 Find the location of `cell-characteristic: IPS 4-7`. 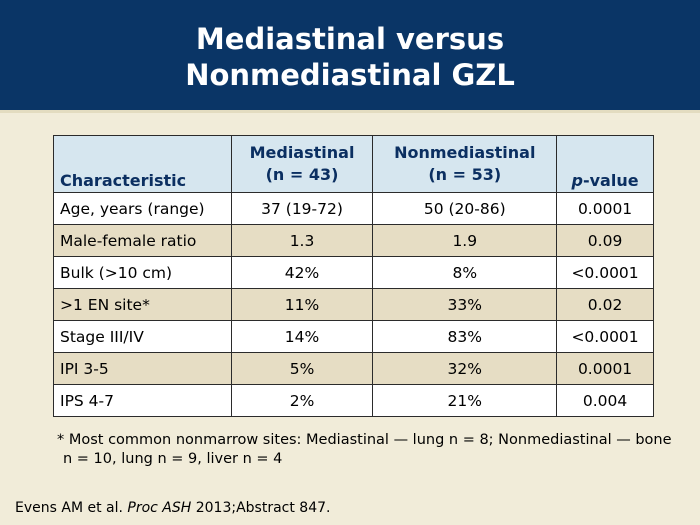

cell-characteristic: IPS 4-7 is located at coordinates (142, 400).